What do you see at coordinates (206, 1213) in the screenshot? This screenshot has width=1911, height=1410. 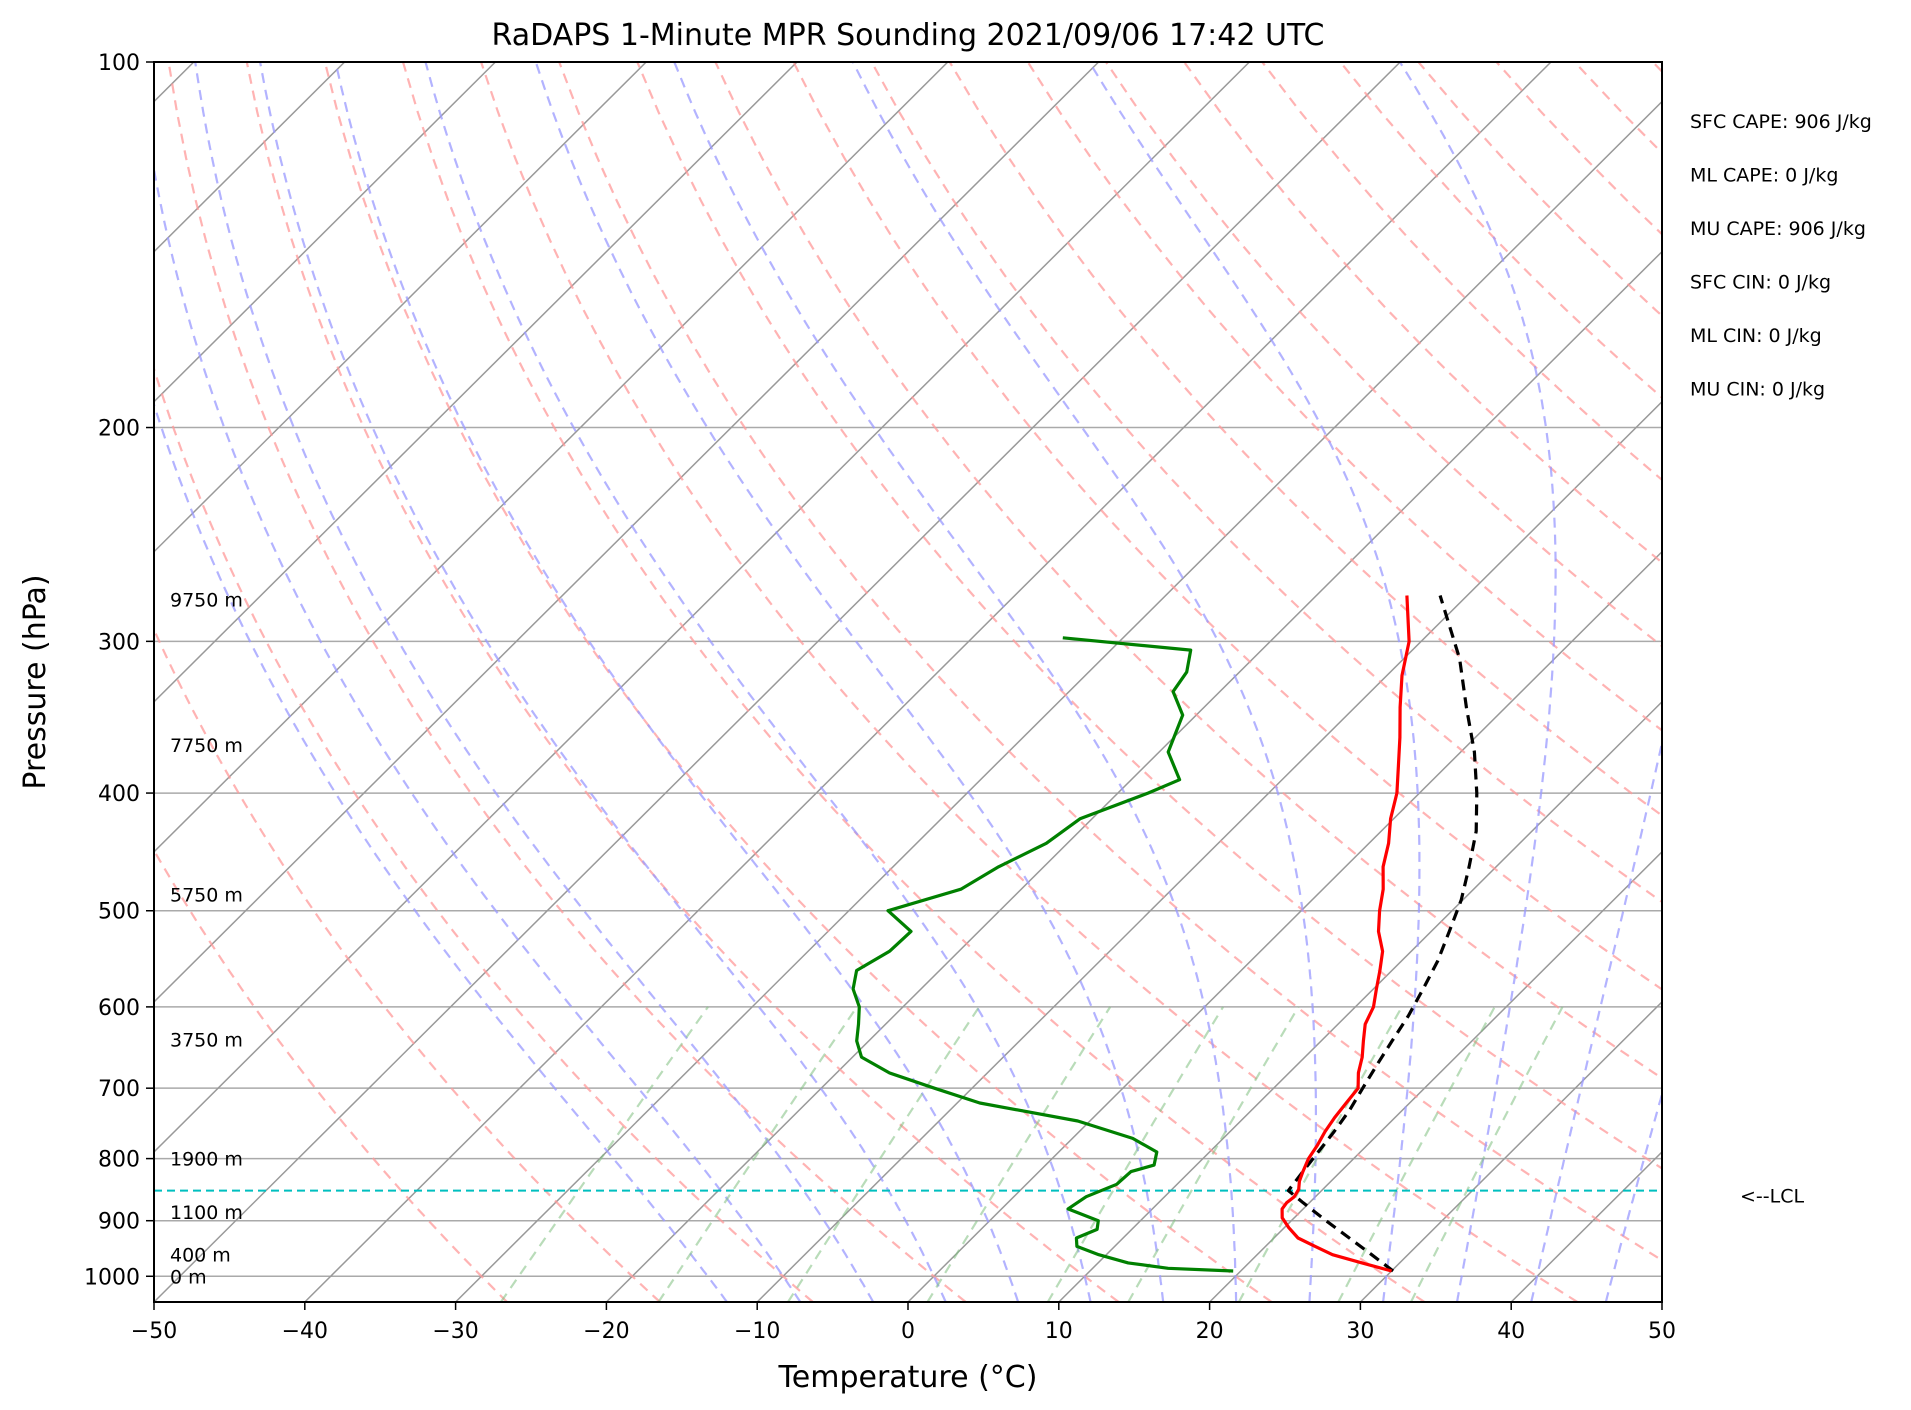 I see `height-label: 1100 m` at bounding box center [206, 1213].